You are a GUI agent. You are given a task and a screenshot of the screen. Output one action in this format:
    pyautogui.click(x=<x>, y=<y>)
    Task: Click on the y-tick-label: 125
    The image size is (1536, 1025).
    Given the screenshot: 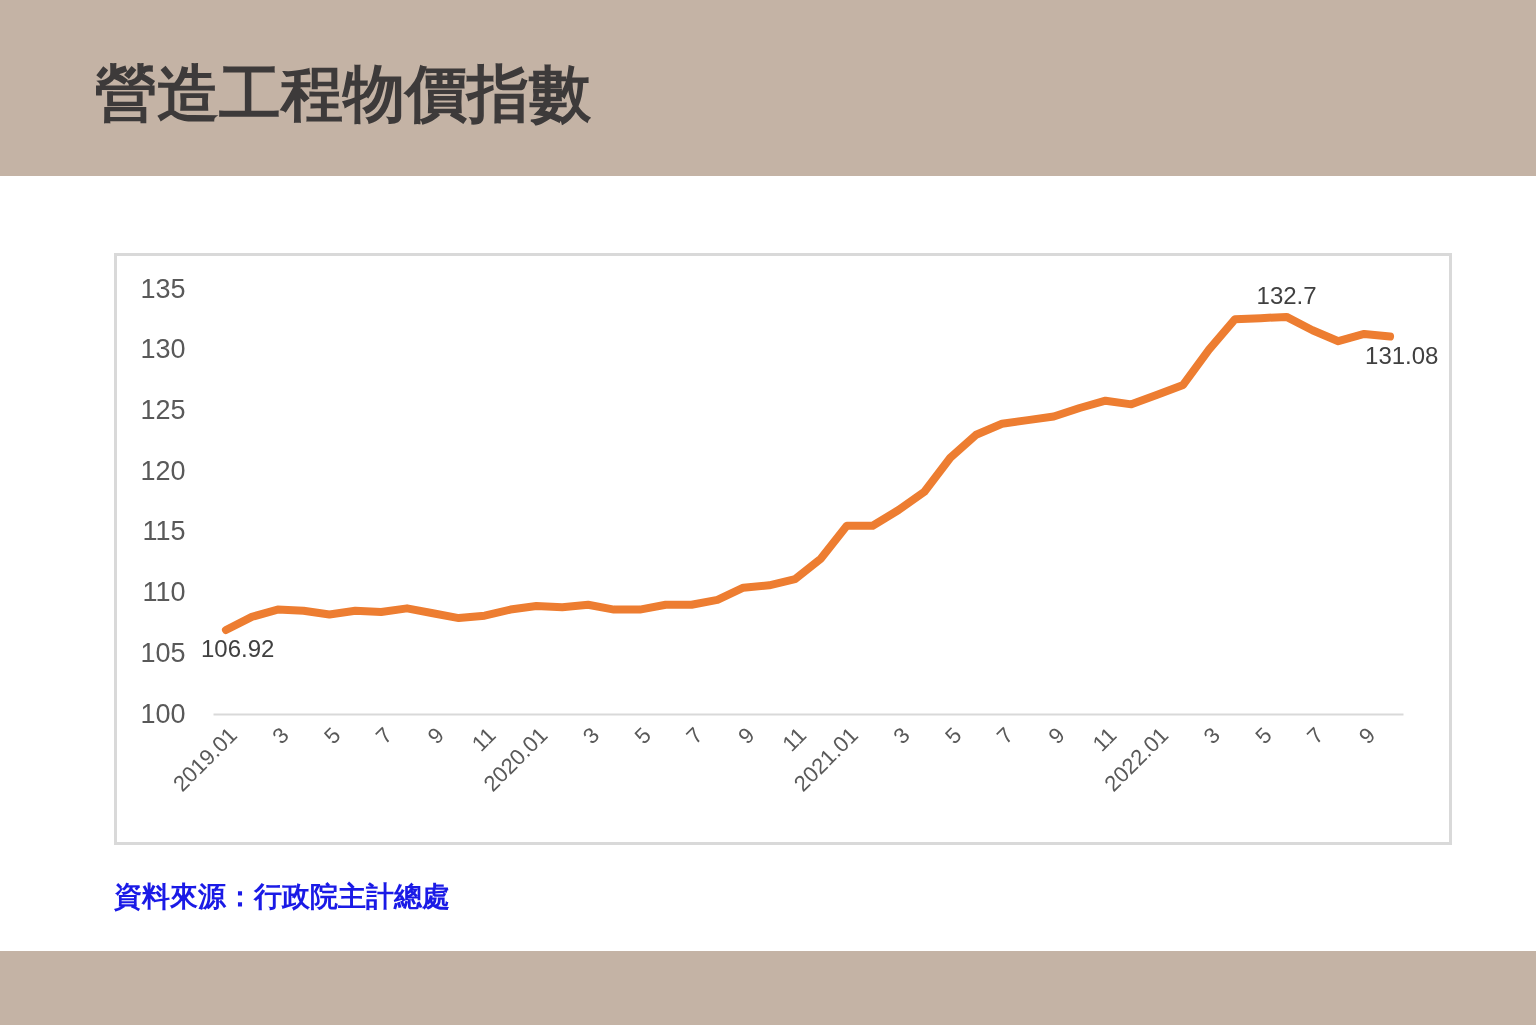 What is the action you would take?
    pyautogui.click(x=163, y=409)
    